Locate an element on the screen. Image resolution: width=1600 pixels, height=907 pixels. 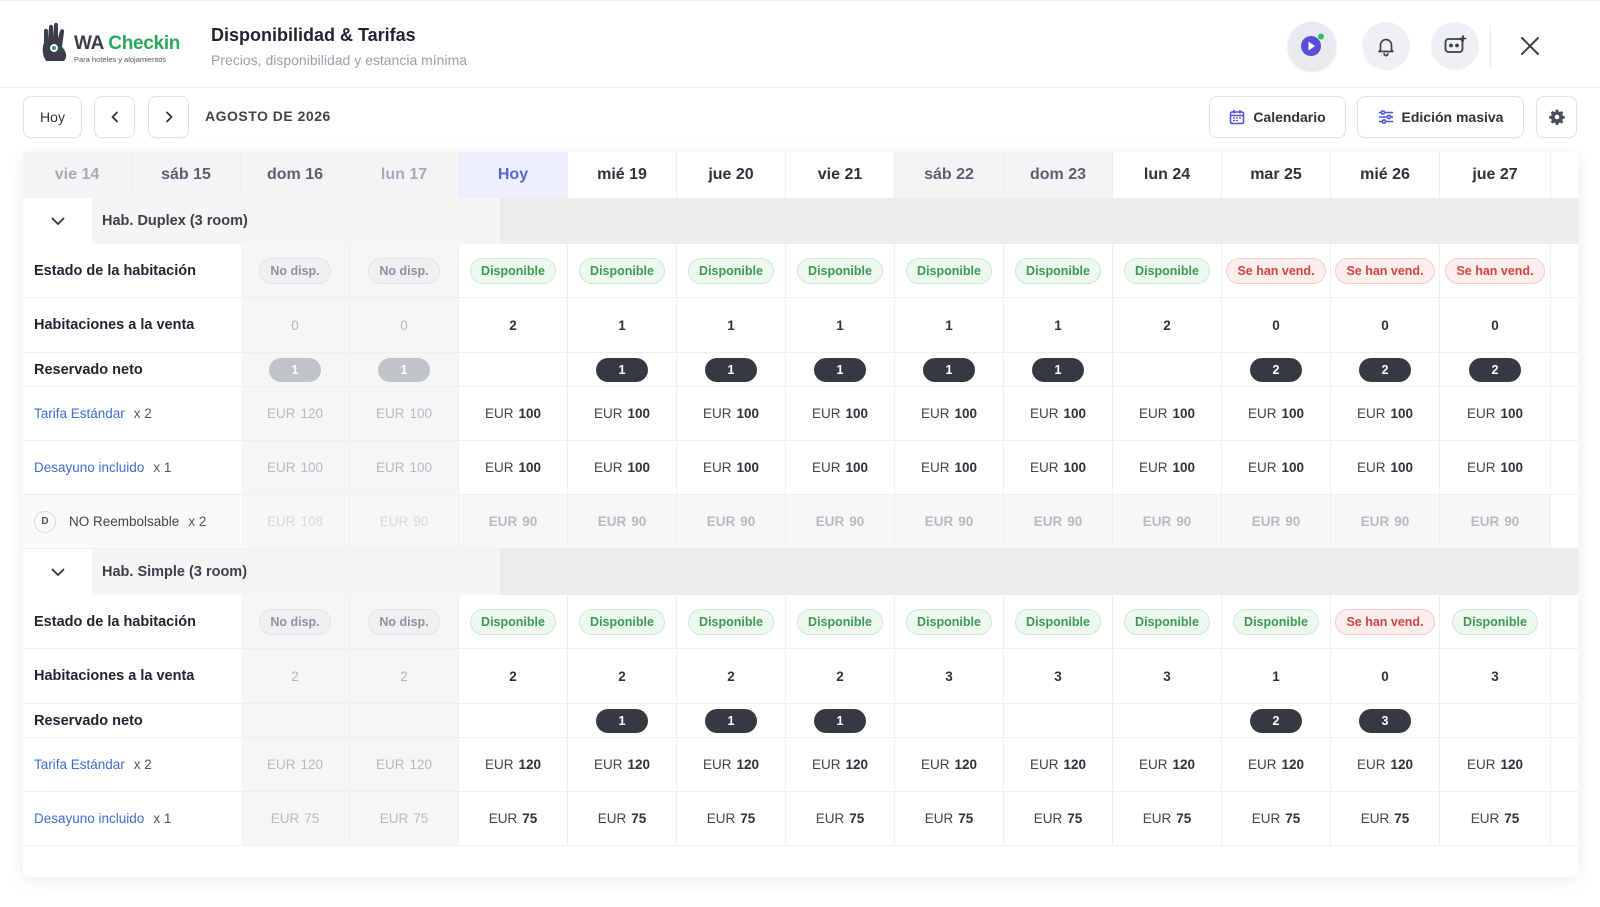
day-header-6: jue 20 is located at coordinates (731, 175).